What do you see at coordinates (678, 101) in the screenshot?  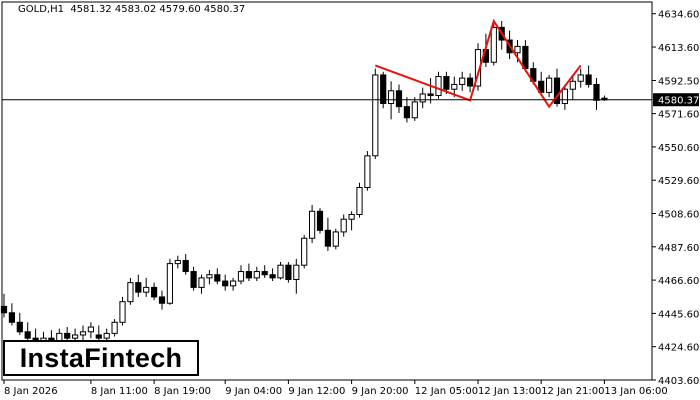 I see `price-tag-label: 4580.37` at bounding box center [678, 101].